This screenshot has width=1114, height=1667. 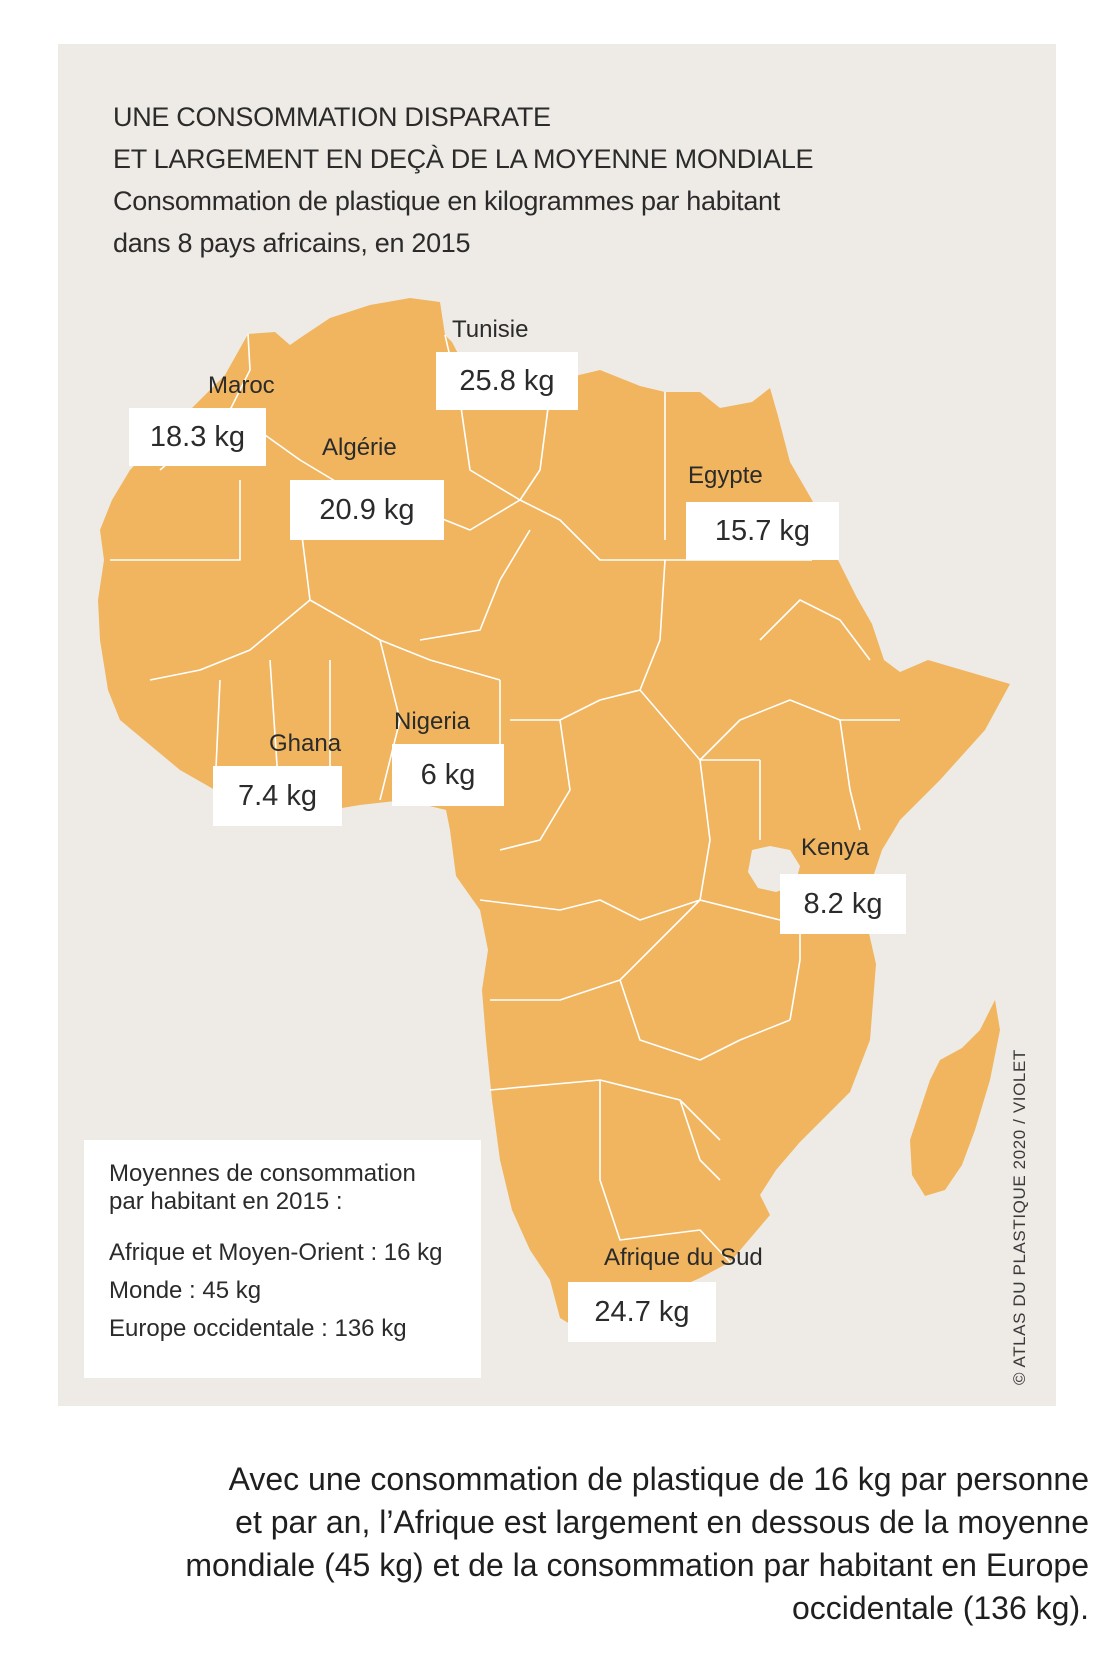 What do you see at coordinates (683, 1257) in the screenshot?
I see `afrique-du-sud-name: Afrique du Sud` at bounding box center [683, 1257].